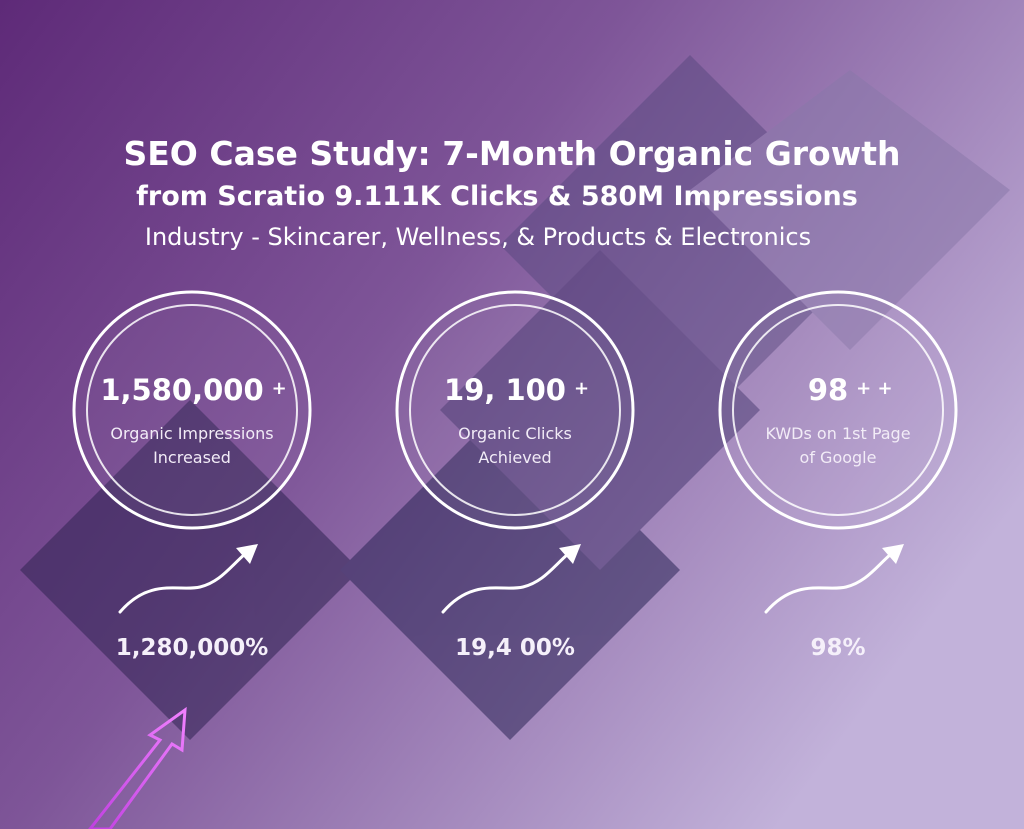 This screenshot has width=1024, height=829. Describe the element at coordinates (512, 153) in the screenshot. I see `title: SEO Case Study: 7-Month Organic Growth` at that location.